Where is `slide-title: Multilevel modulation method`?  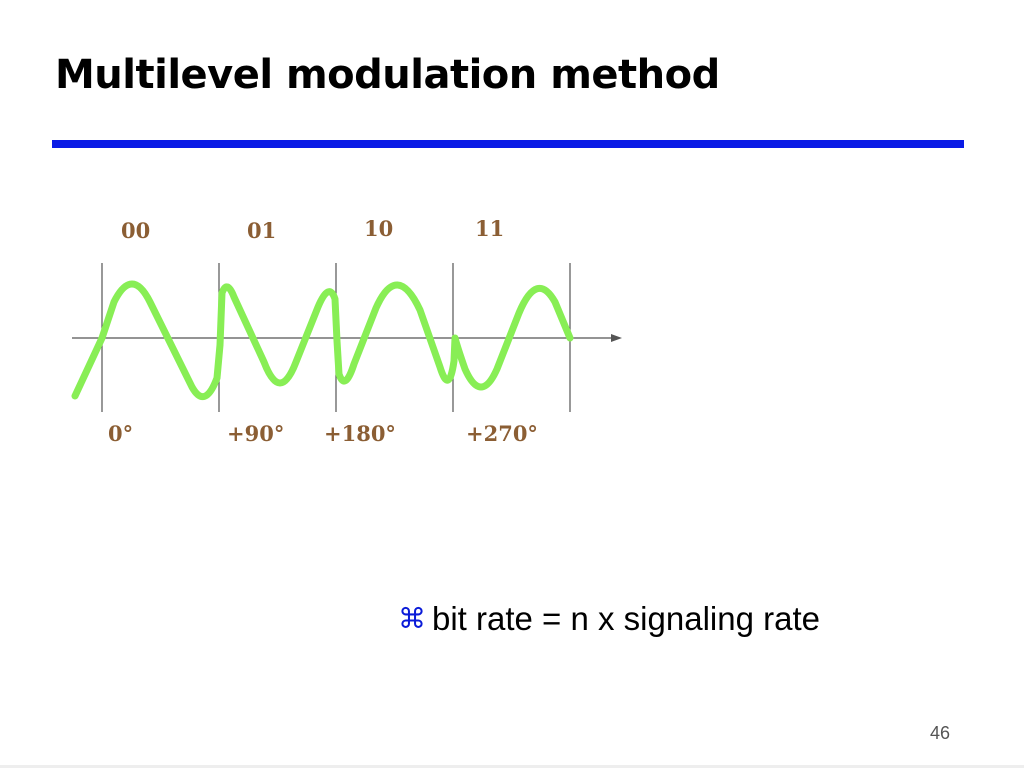
slide-title: Multilevel modulation method is located at coordinates (387, 75).